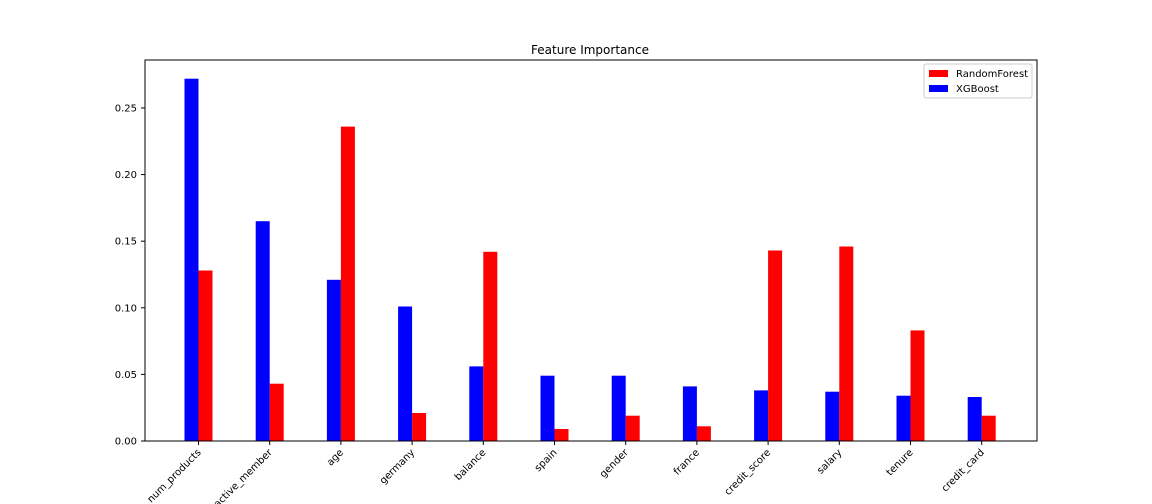 The height and width of the screenshot is (504, 1152). Describe the element at coordinates (632, 428) in the screenshot. I see `bar-randomforest-gender` at that location.